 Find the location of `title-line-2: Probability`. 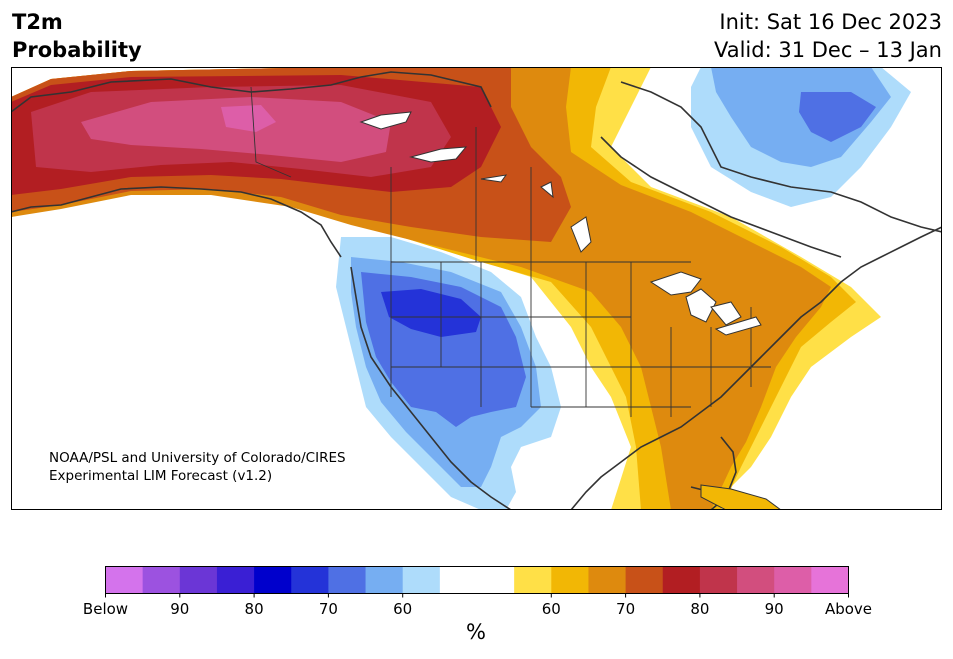

title-line-2: Probability is located at coordinates (77, 50).